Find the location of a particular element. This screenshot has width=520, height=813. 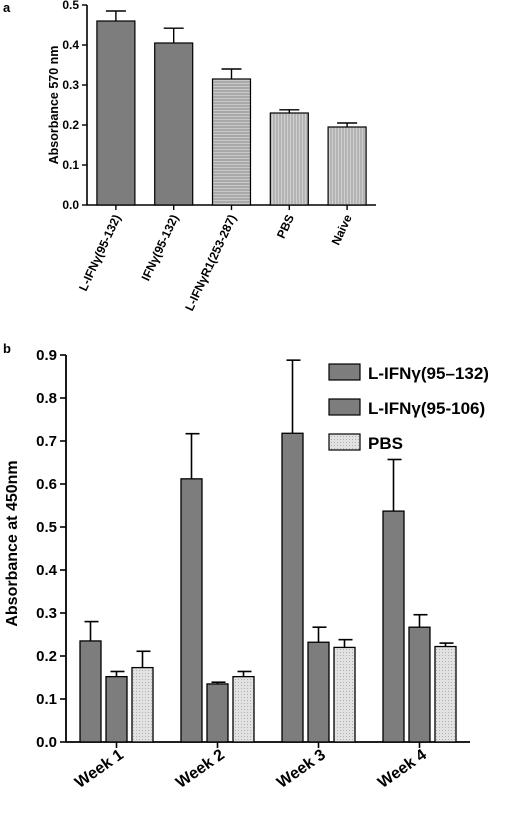

x-tick-label-a: PBS is located at coordinates (285, 226).